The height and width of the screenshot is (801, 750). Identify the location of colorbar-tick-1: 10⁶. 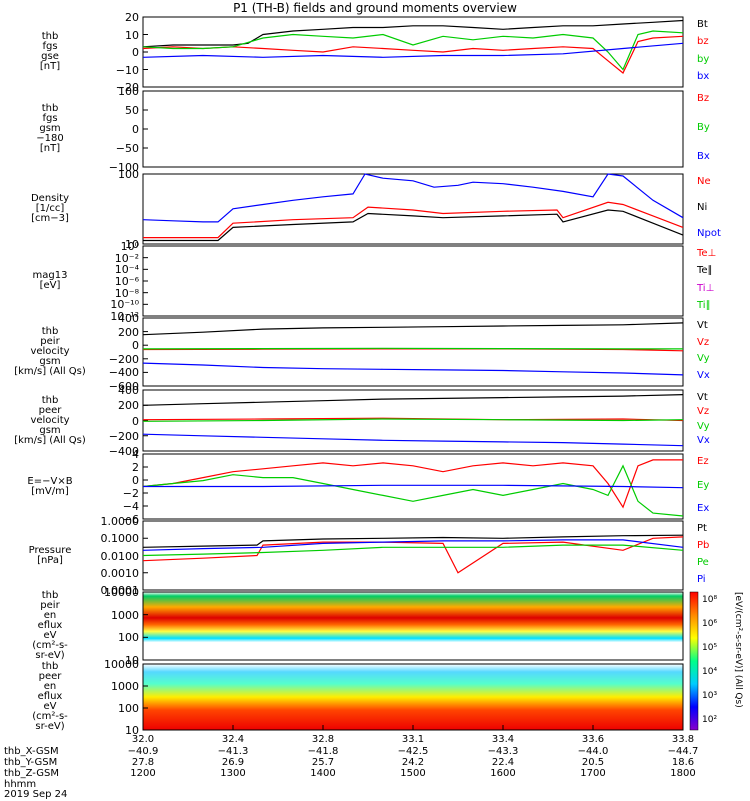
(710, 624).